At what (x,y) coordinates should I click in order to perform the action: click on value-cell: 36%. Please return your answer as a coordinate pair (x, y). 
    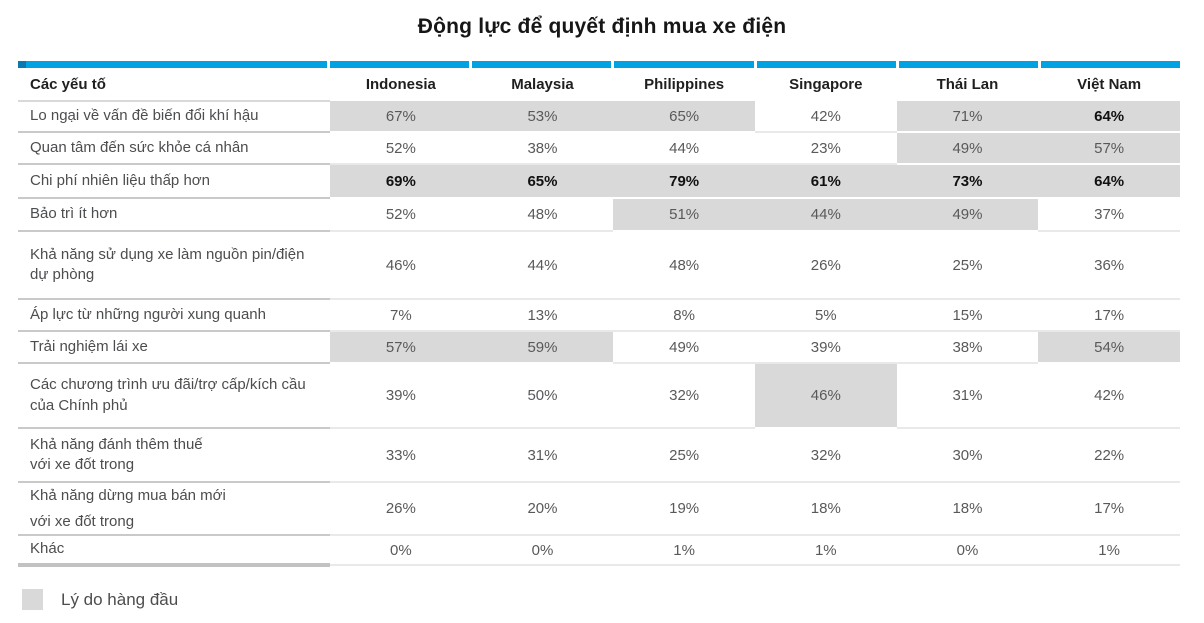
    Looking at the image, I should click on (1109, 265).